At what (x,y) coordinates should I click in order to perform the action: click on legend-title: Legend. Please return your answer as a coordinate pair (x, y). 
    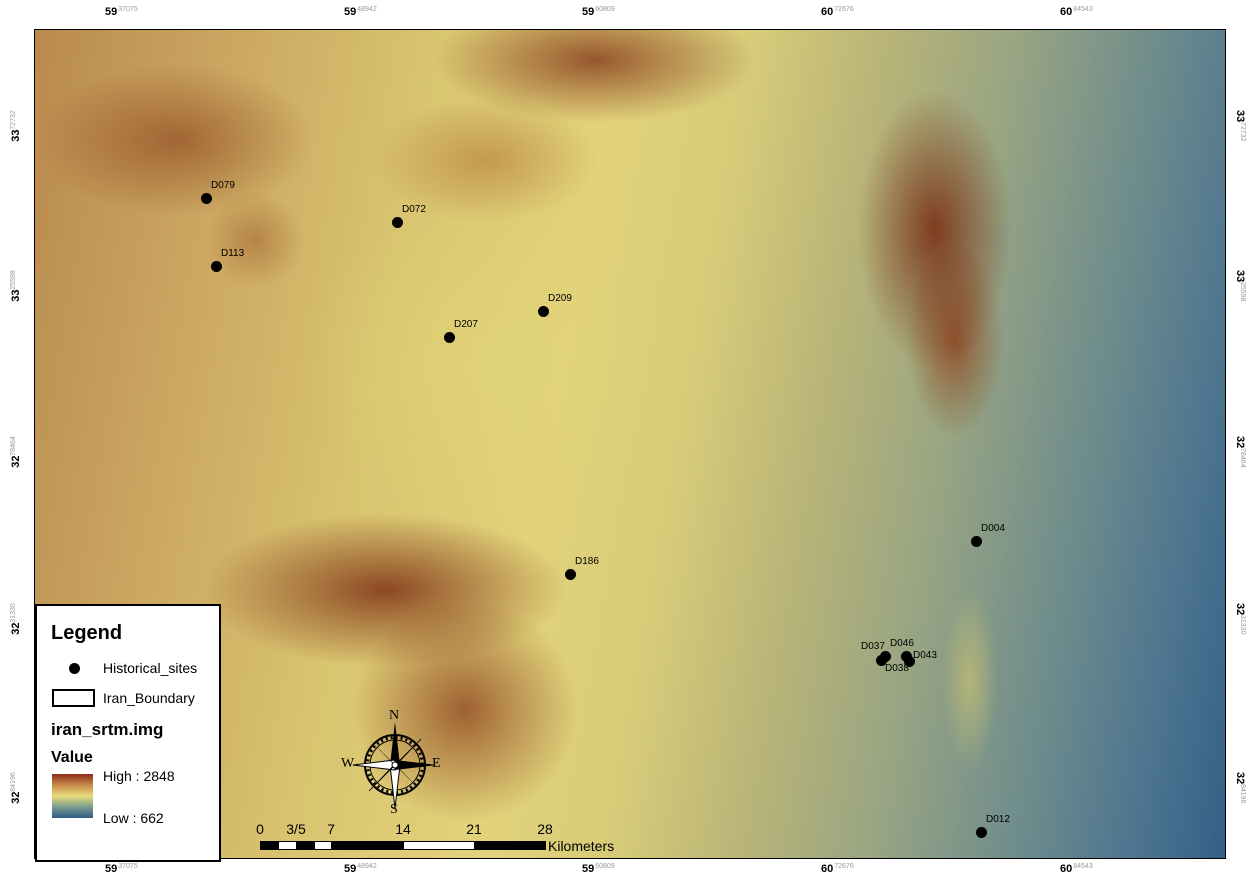
    Looking at the image, I should click on (87, 633).